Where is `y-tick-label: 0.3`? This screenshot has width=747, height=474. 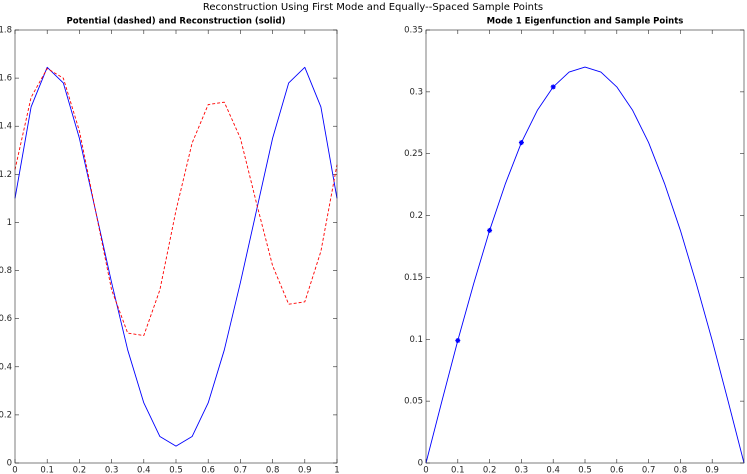 y-tick-label: 0.3 is located at coordinates (416, 92).